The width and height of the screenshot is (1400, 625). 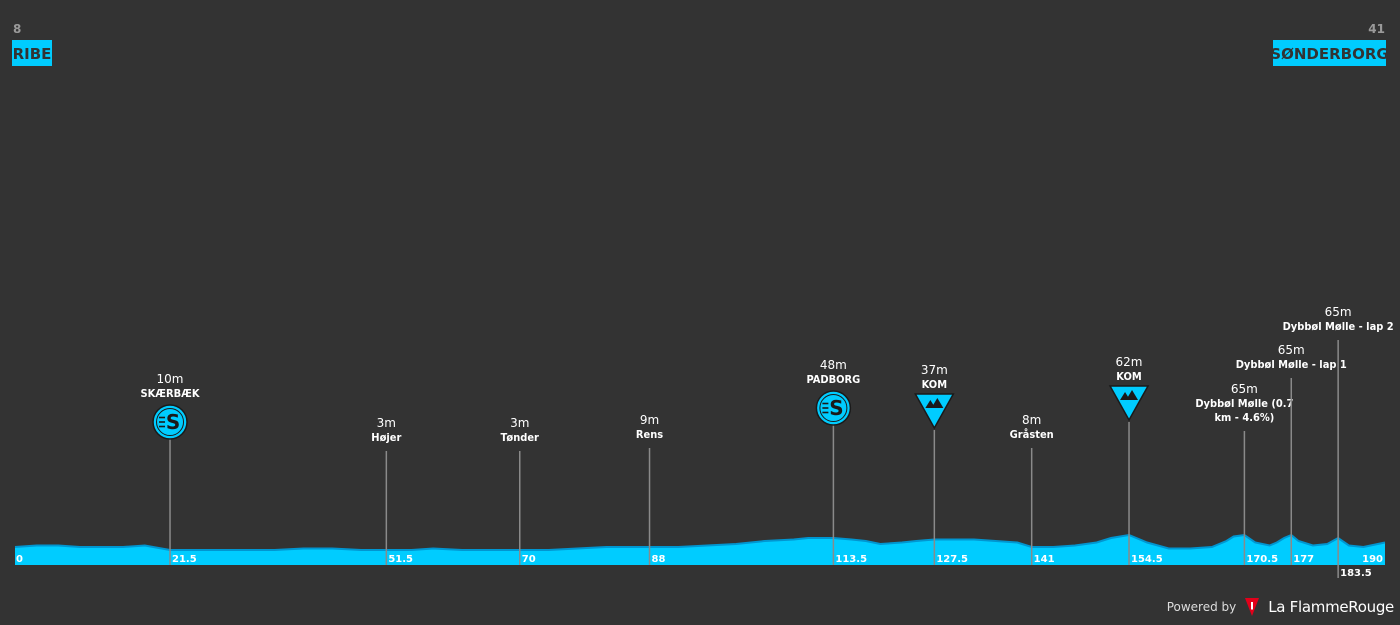 What do you see at coordinates (649, 434) in the screenshot?
I see `marker-name: Rens` at bounding box center [649, 434].